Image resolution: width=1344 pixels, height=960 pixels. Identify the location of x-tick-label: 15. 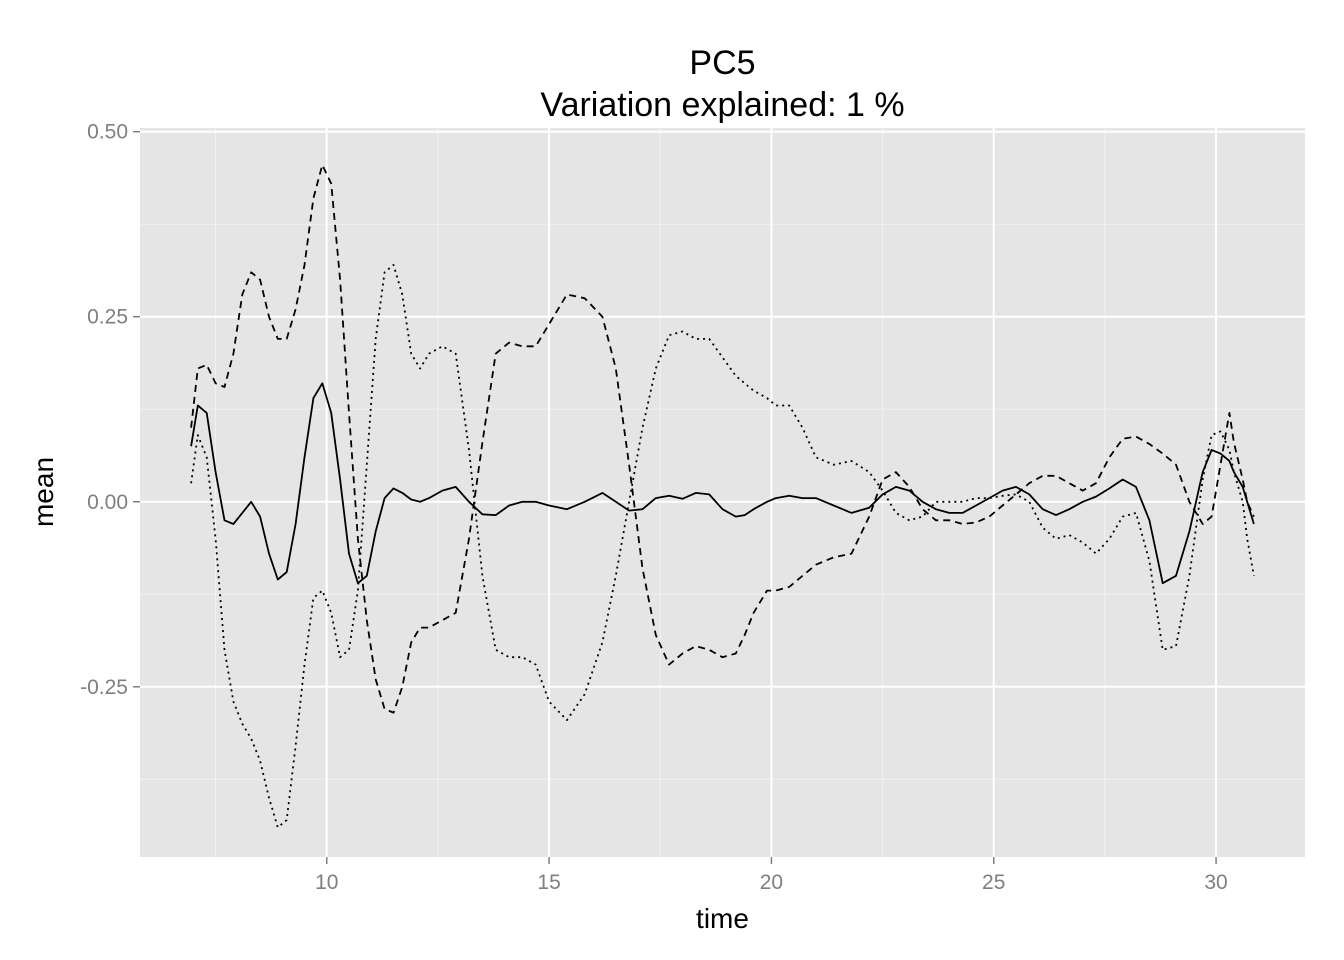
(548, 882).